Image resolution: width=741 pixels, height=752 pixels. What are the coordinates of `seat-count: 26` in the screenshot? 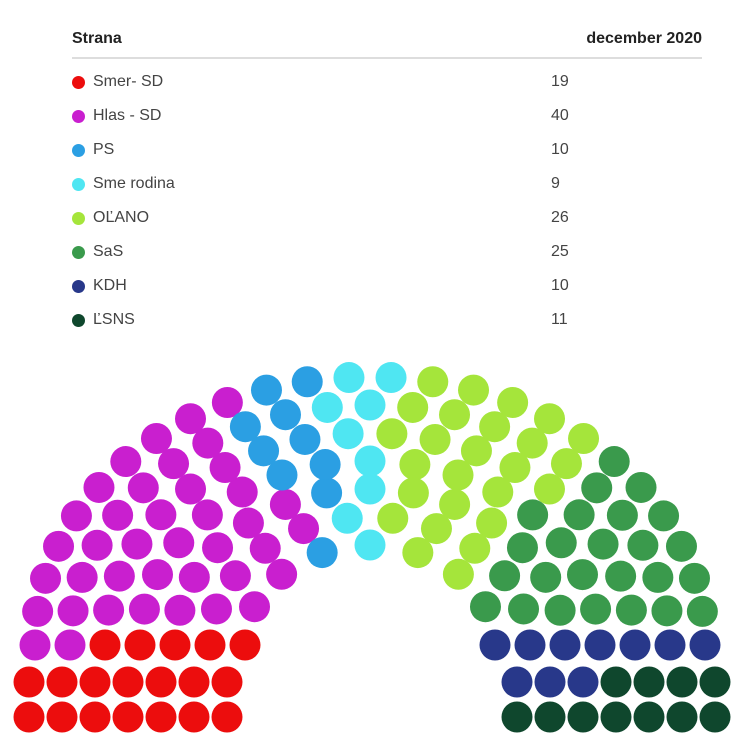 It's located at (560, 217).